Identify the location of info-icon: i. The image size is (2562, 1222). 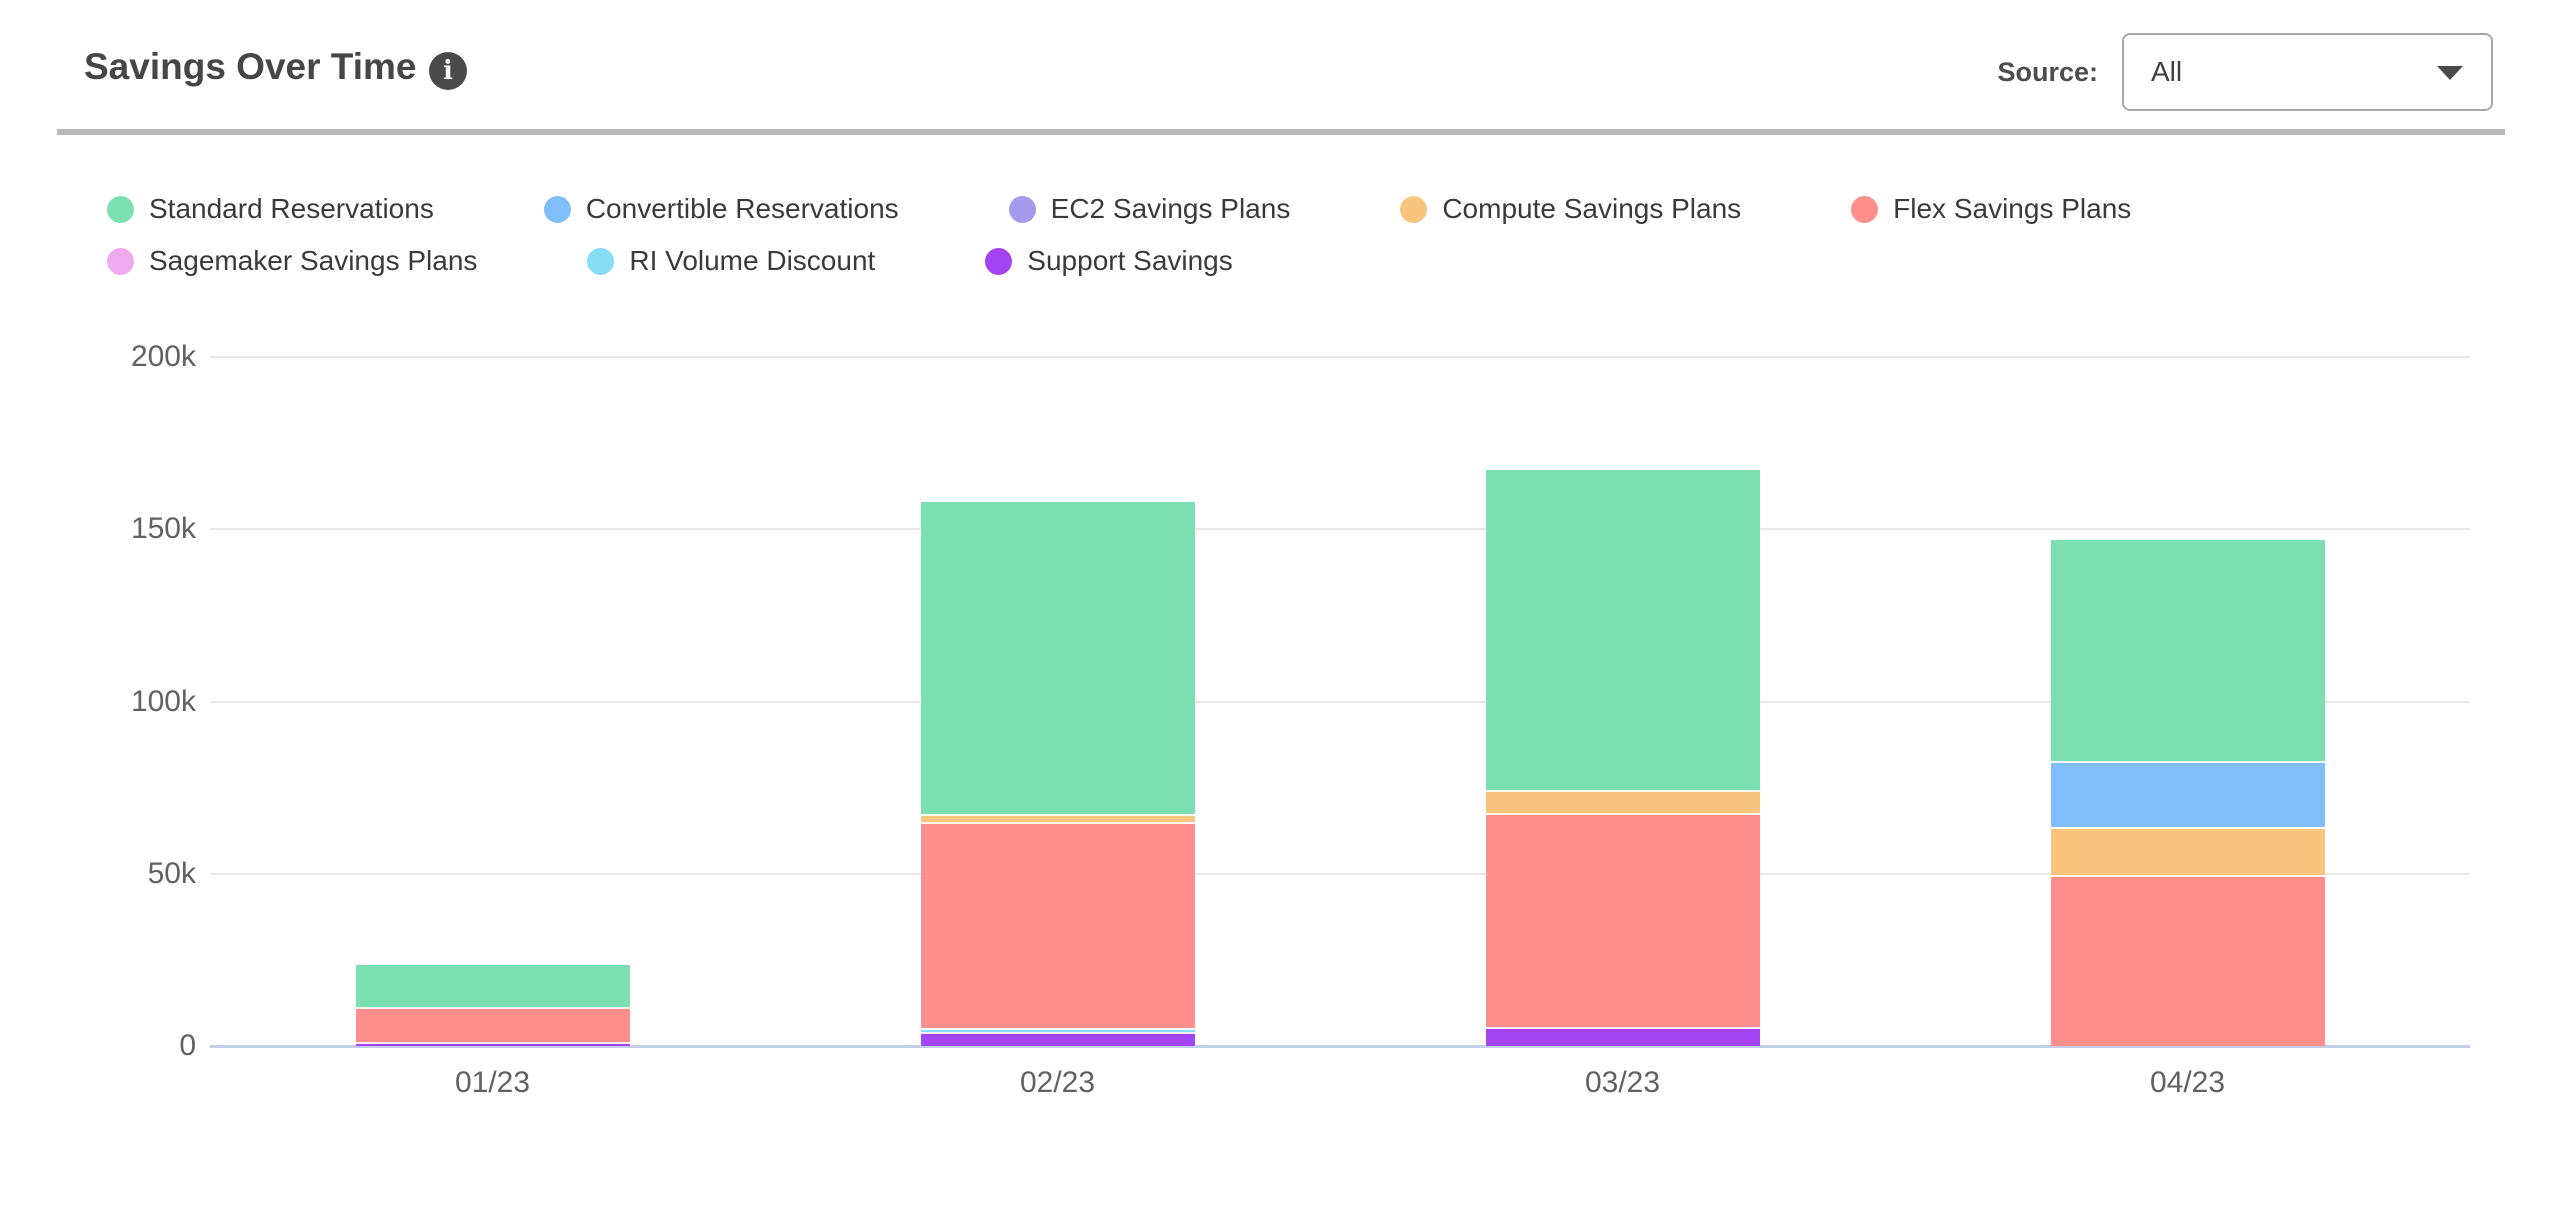
(448, 71).